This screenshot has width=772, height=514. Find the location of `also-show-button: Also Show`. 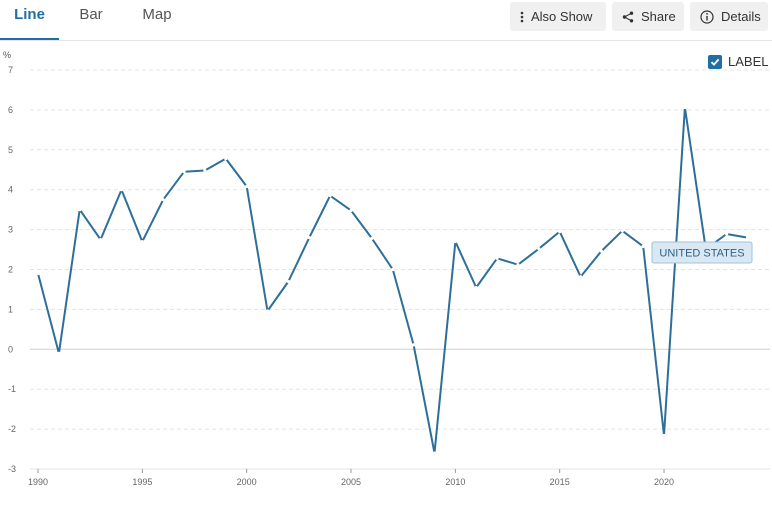

also-show-button: Also Show is located at coordinates (558, 16).